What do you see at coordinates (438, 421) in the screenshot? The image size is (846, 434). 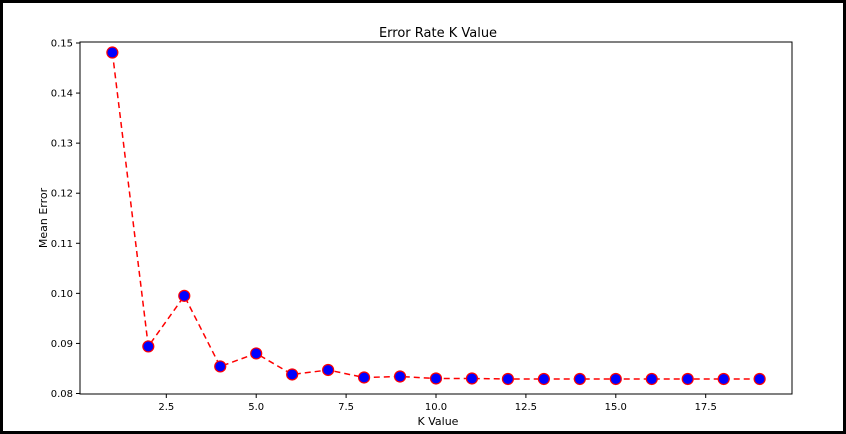 I see `x-axis-label: K Value` at bounding box center [438, 421].